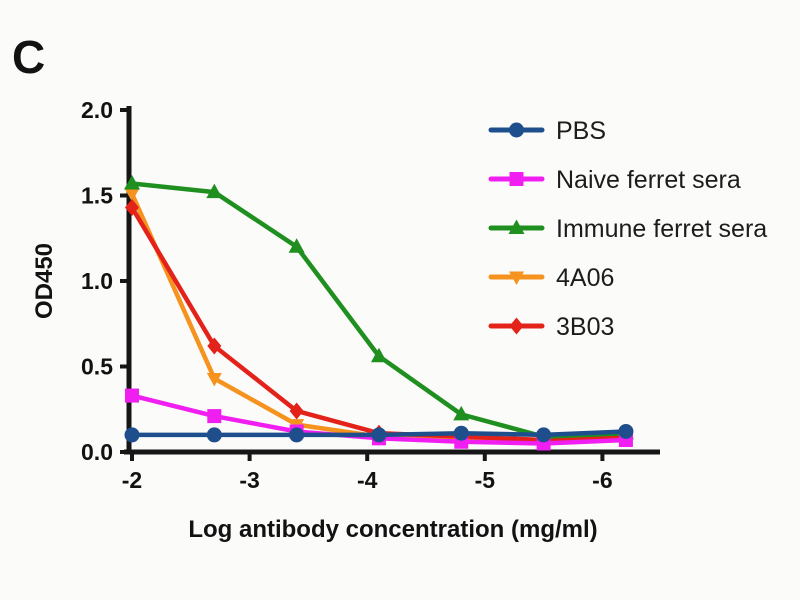 Image resolution: width=800 pixels, height=600 pixels. What do you see at coordinates (516, 278) in the screenshot?
I see `legend-marker-4a06` at bounding box center [516, 278].